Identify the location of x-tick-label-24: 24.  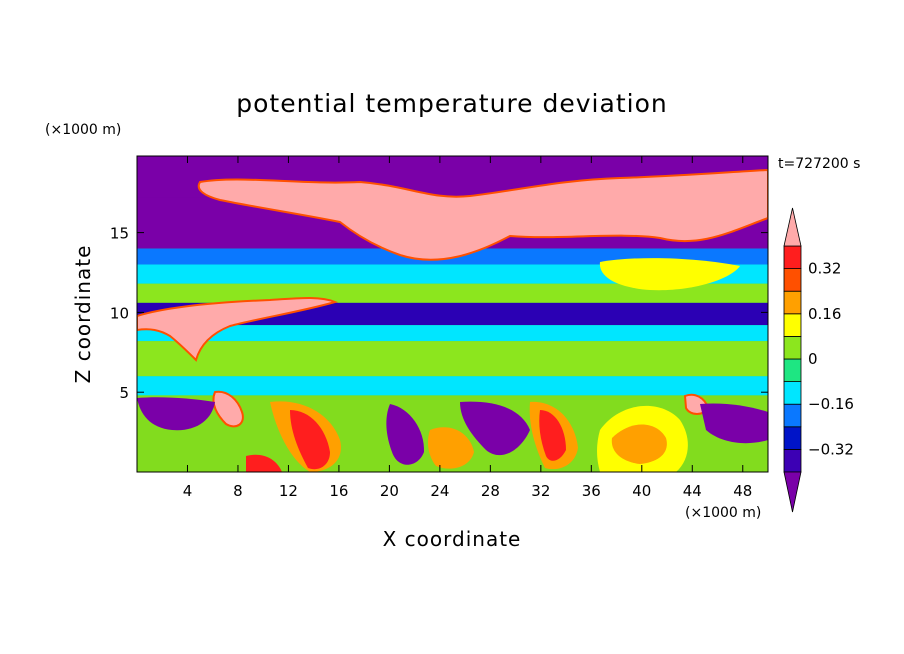
(439, 491).